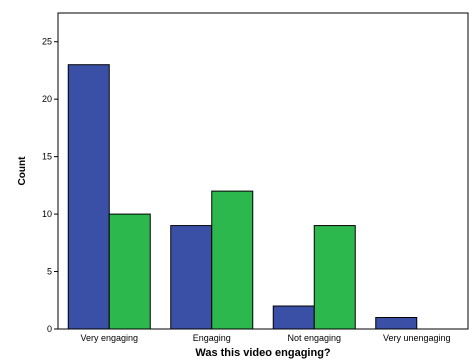  Describe the element at coordinates (49, 272) in the screenshot. I see `y-tick-label: 5` at that location.